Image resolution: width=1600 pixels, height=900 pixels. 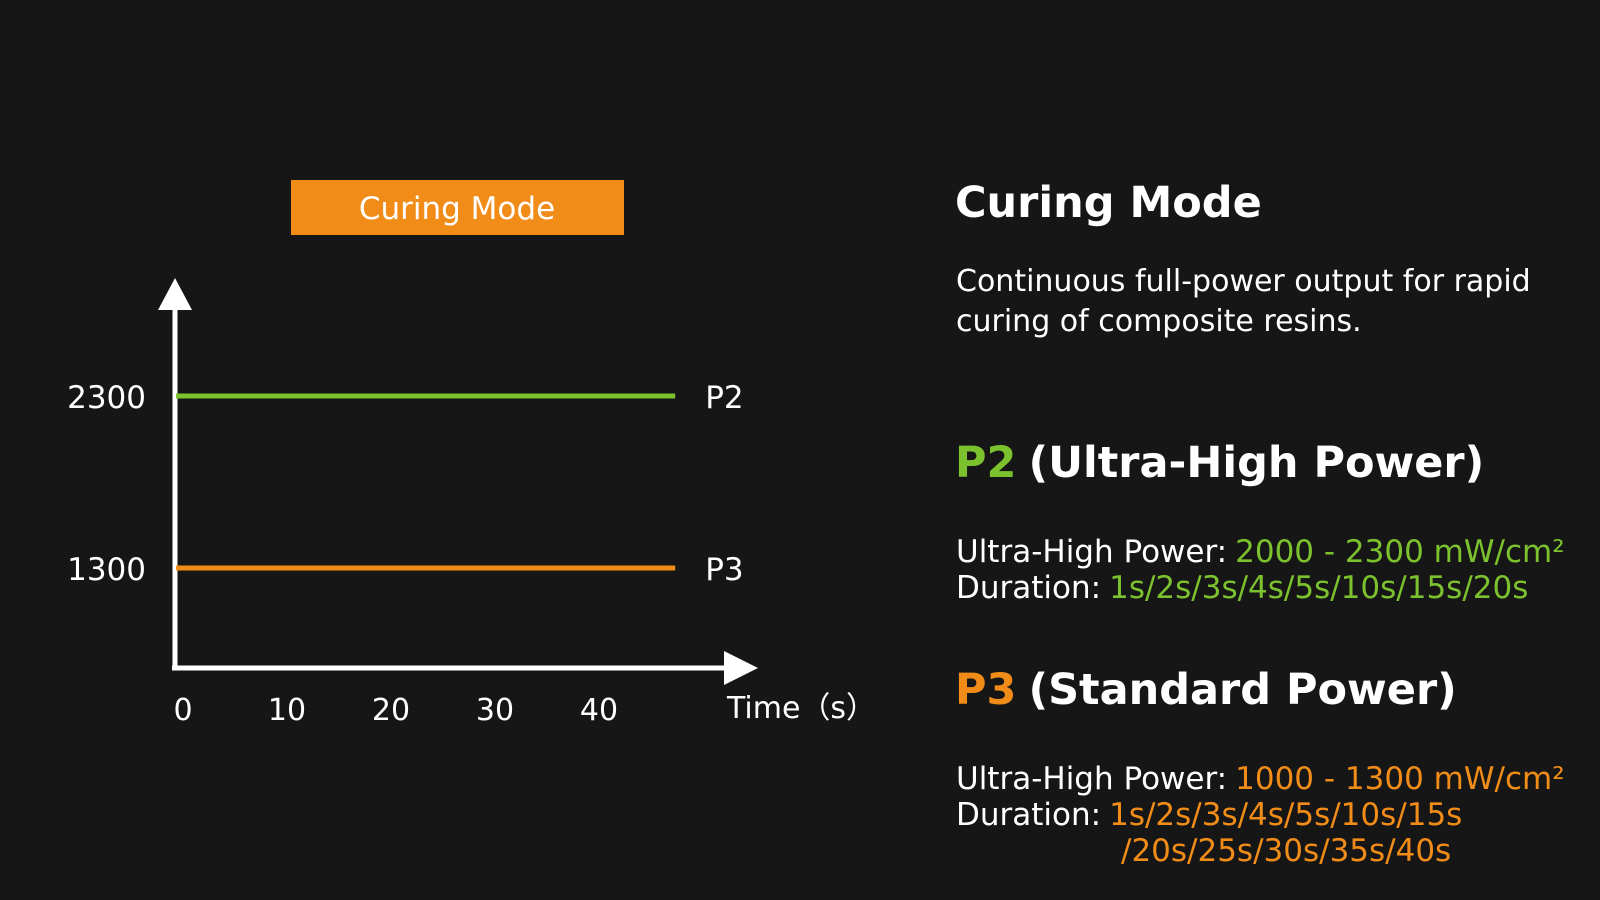 What do you see at coordinates (495, 710) in the screenshot?
I see `x-tick-label: 30` at bounding box center [495, 710].